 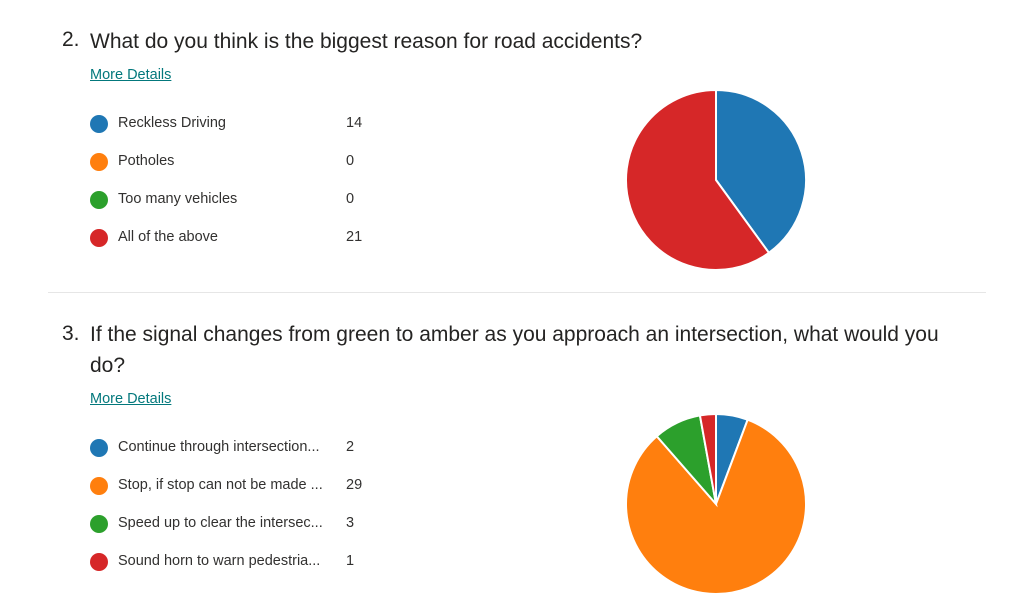 What do you see at coordinates (707, 458) in the screenshot?
I see `pie-slice-sound-horn-to-warn-pedestria` at bounding box center [707, 458].